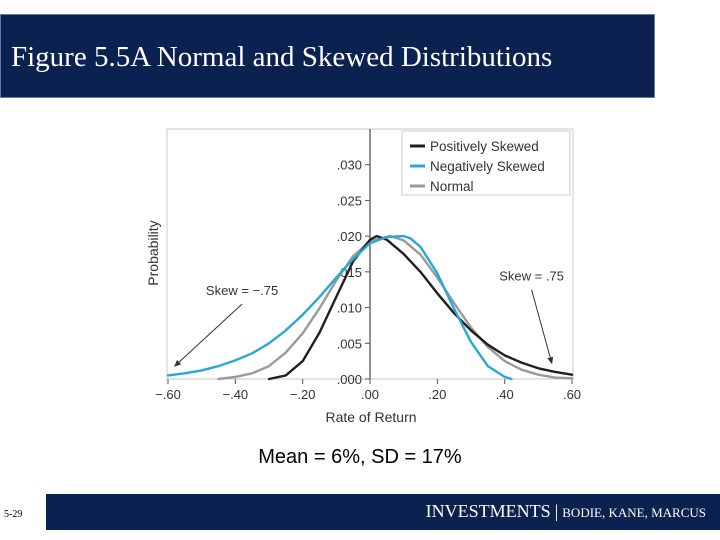 The width and height of the screenshot is (720, 540). Describe the element at coordinates (349, 200) in the screenshot. I see `y-tick-label: .025` at that location.